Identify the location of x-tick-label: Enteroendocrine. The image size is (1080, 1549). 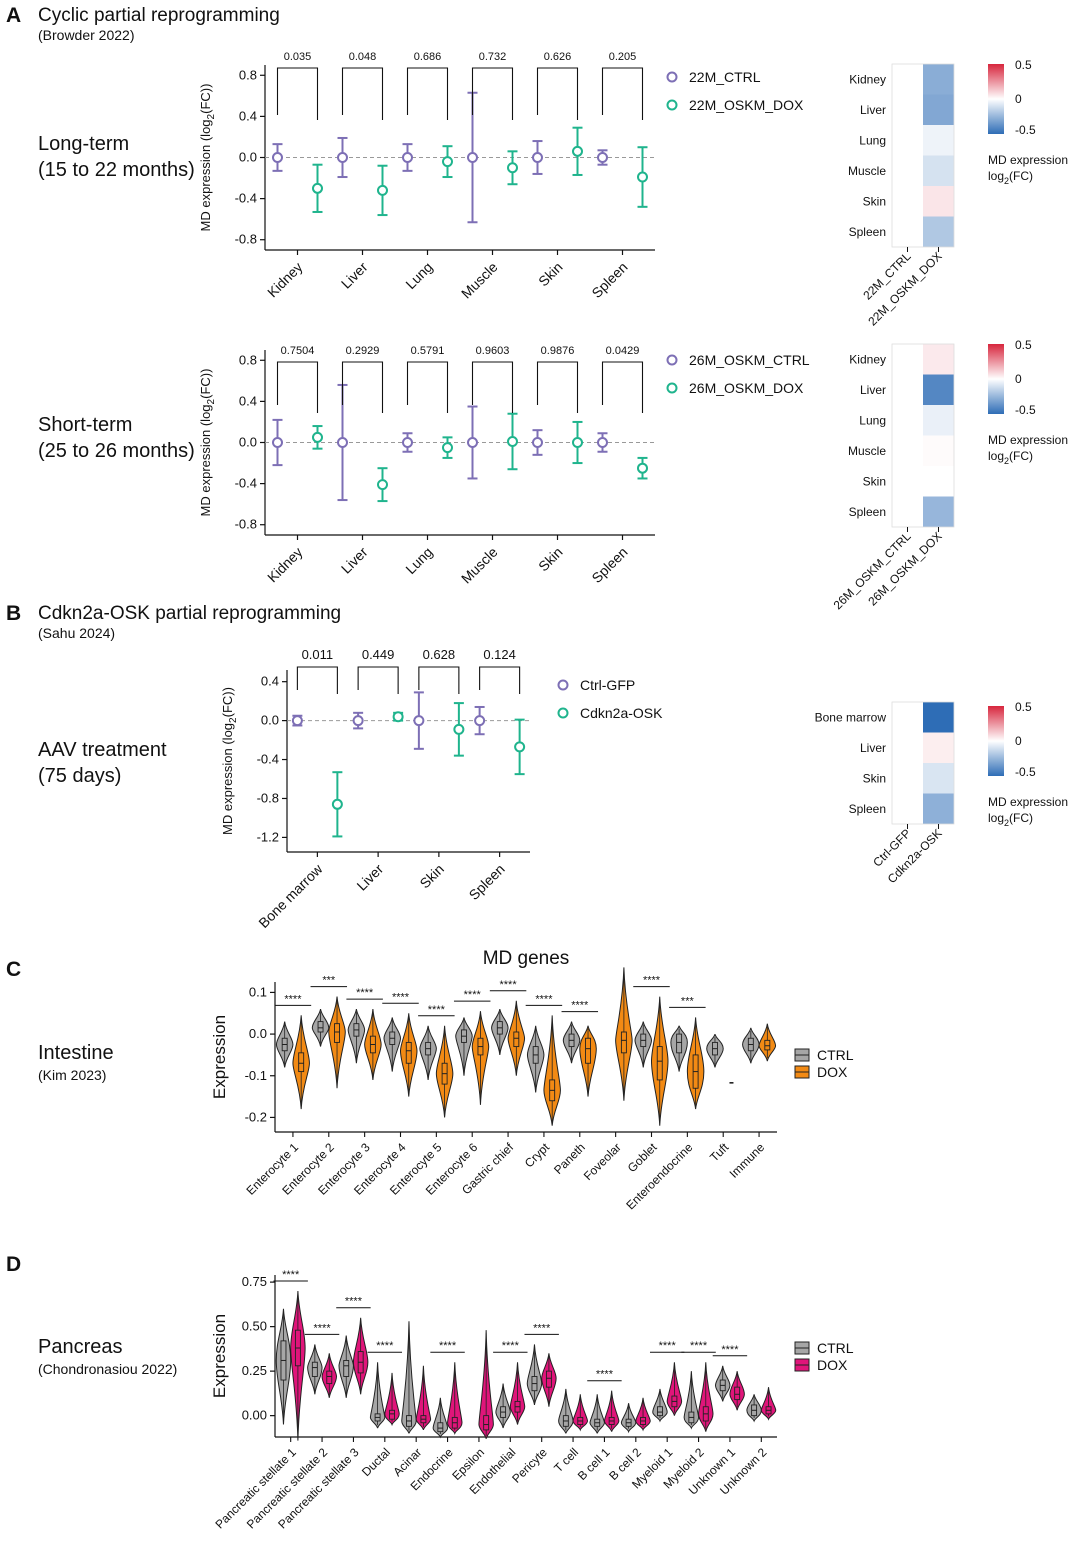
(659, 1176).